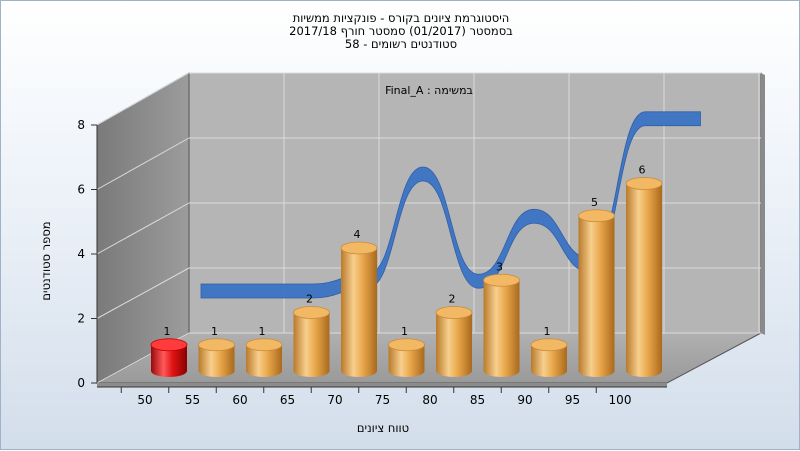  I want to click on x-tick-label: 50, so click(144, 400).